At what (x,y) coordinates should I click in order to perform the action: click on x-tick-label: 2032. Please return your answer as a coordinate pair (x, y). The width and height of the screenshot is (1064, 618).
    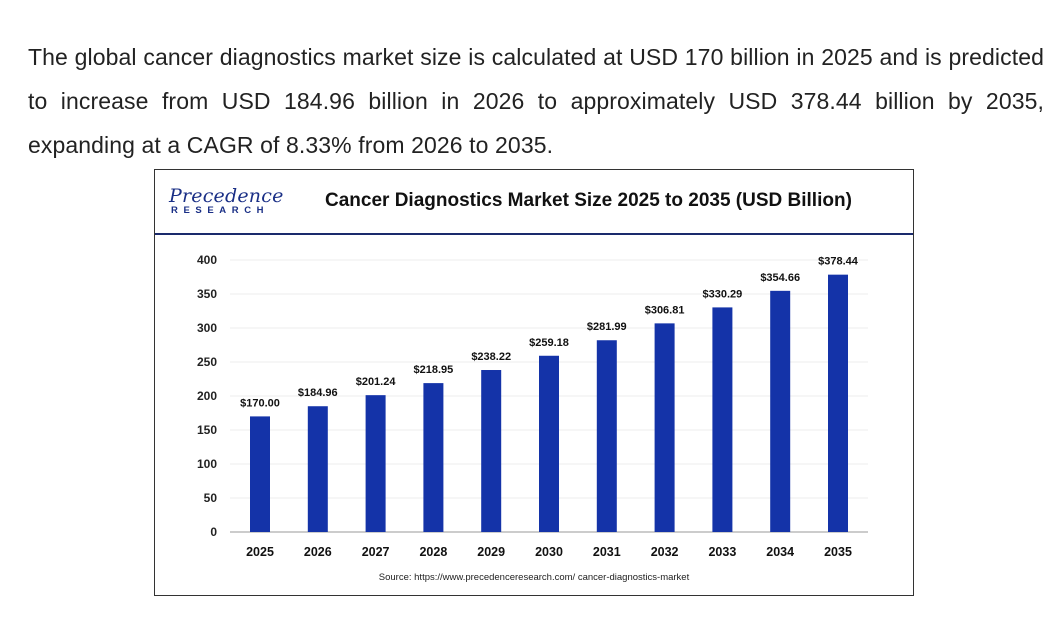
    Looking at the image, I should click on (665, 552).